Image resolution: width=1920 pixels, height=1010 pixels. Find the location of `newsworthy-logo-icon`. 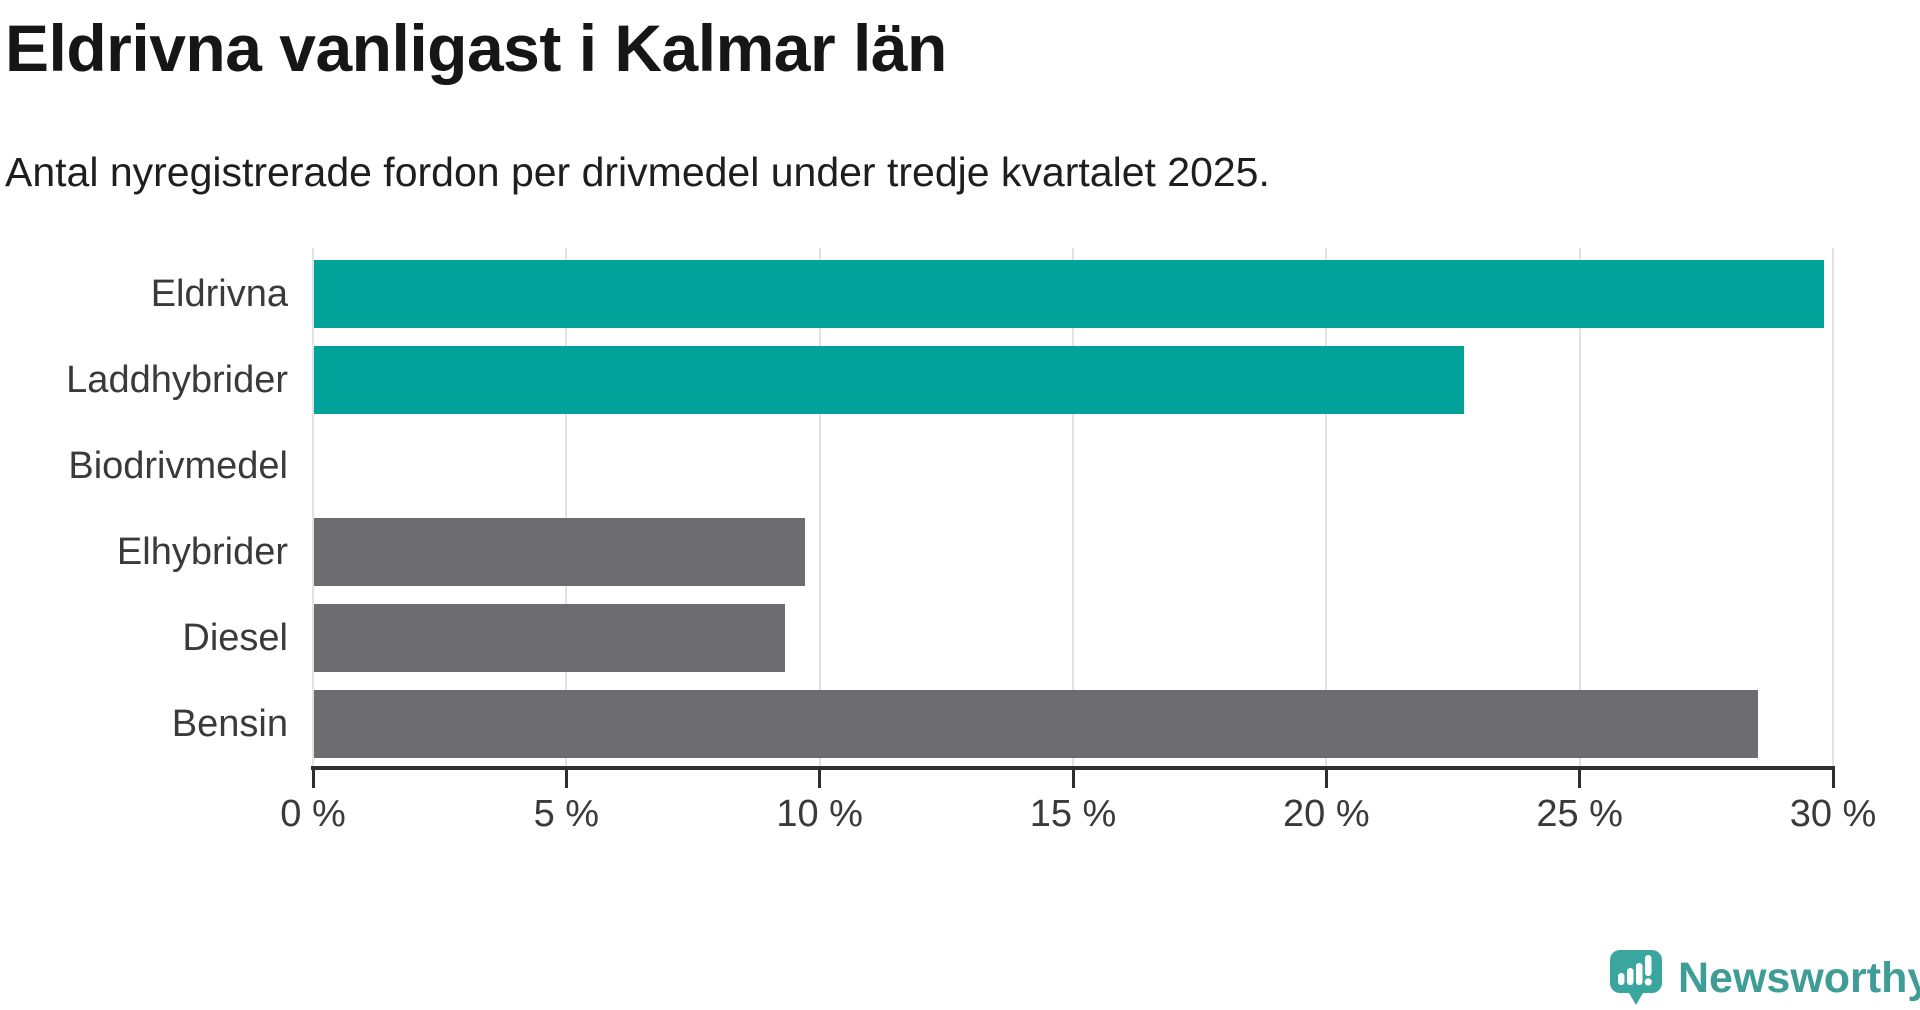

newsworthy-logo-icon is located at coordinates (1636, 977).